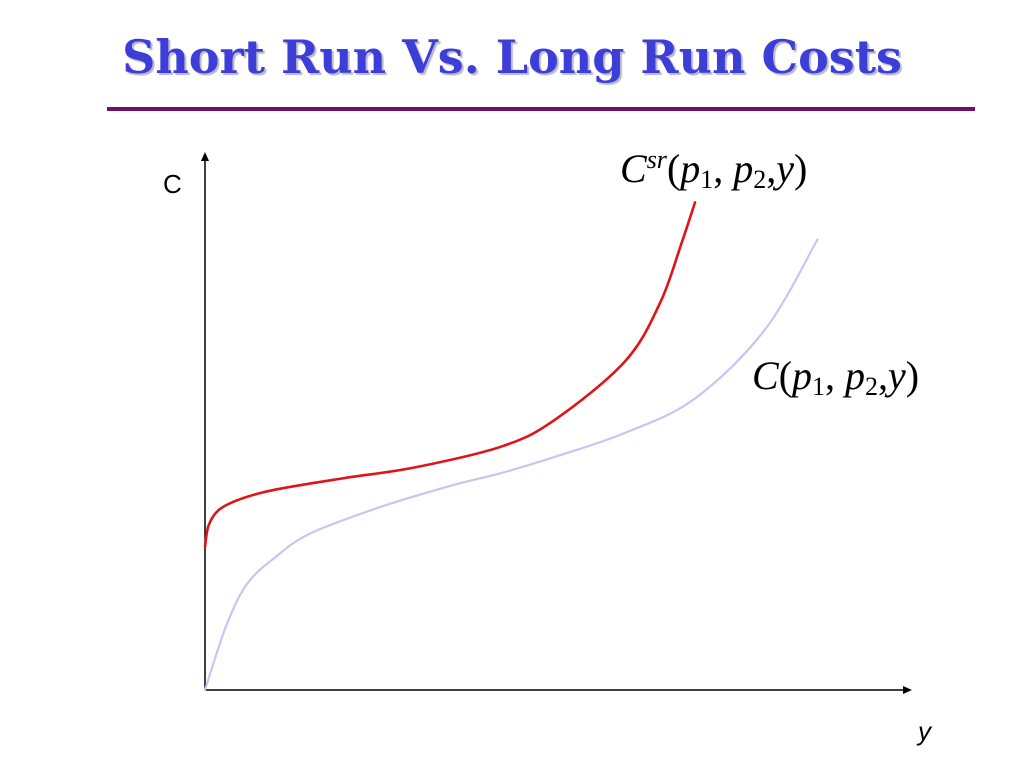 Image resolution: width=1024 pixels, height=768 pixels. I want to click on y-axis-label: C, so click(172, 184).